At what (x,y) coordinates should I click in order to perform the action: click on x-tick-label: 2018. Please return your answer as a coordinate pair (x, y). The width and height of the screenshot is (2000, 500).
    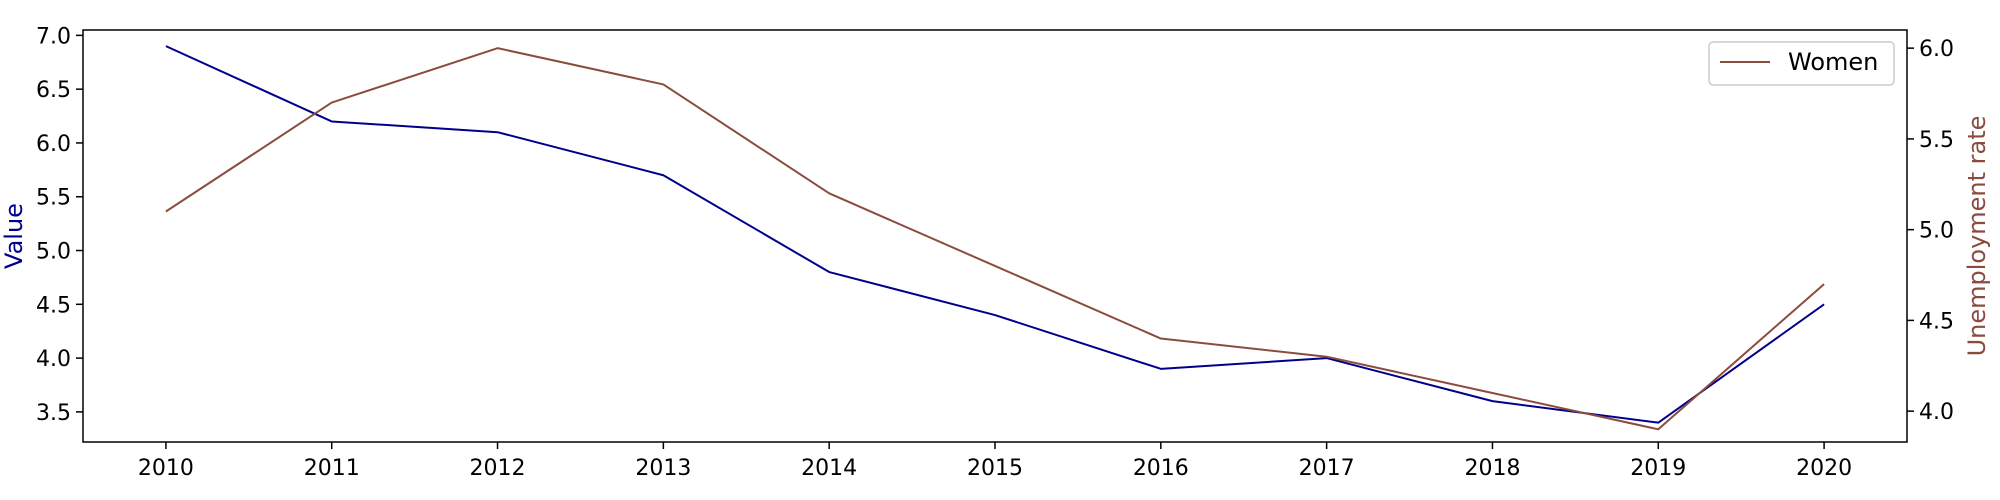
    Looking at the image, I should click on (1492, 468).